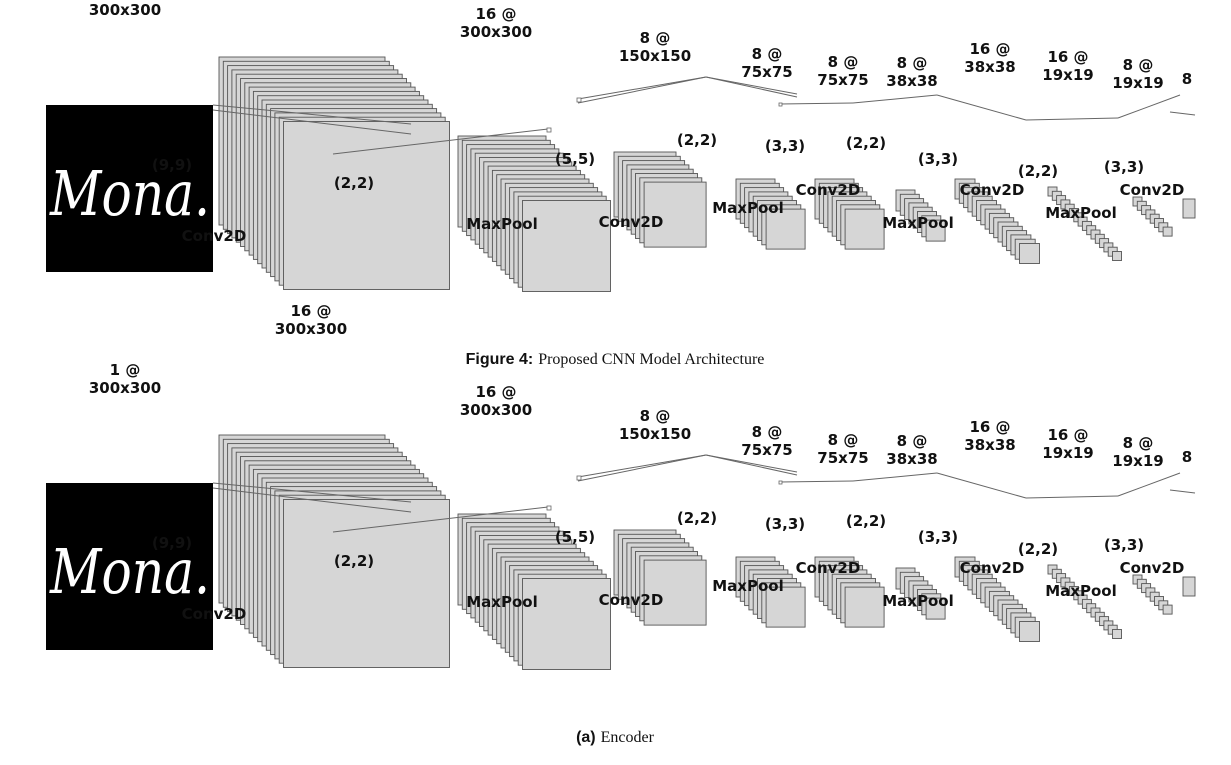 The height and width of the screenshot is (765, 1231). What do you see at coordinates (575, 537) in the screenshot?
I see `kernel-label: (5,5)` at bounding box center [575, 537].